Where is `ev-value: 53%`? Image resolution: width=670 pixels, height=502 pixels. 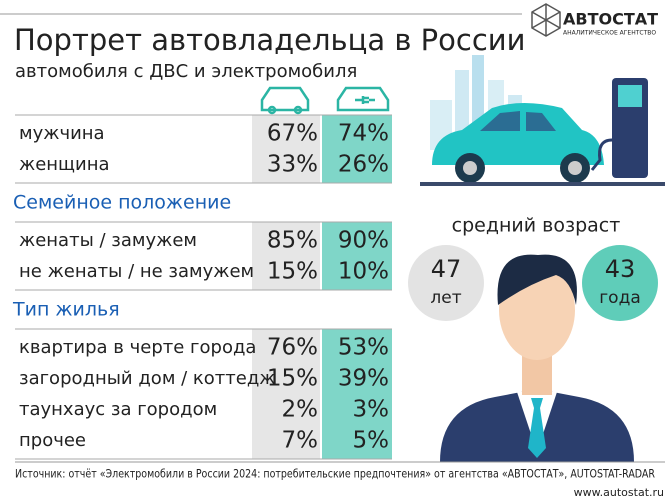 ev-value: 53% is located at coordinates (363, 348).